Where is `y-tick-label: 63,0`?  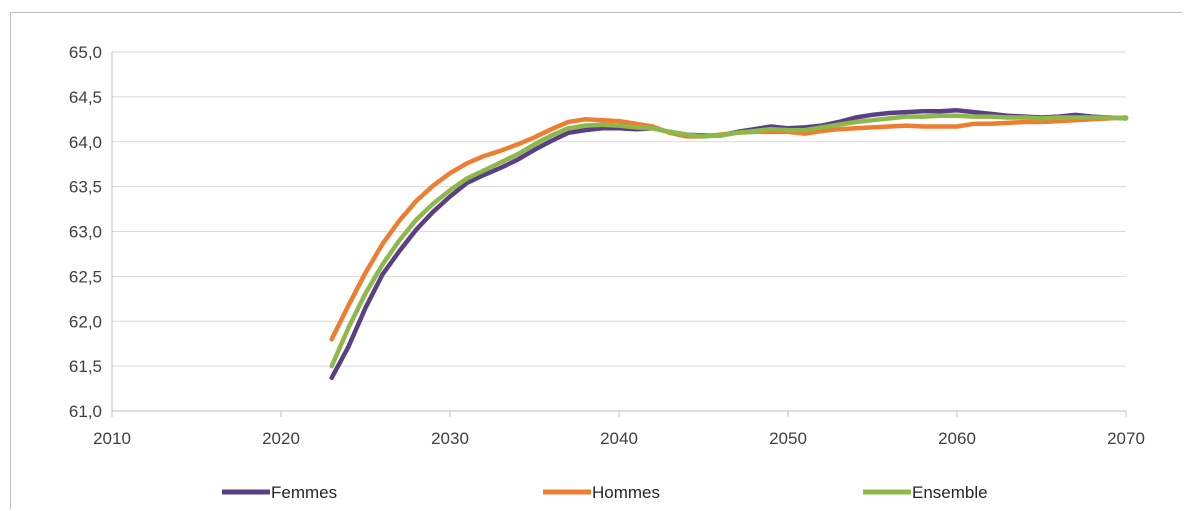
y-tick-label: 63,0 is located at coordinates (85, 232).